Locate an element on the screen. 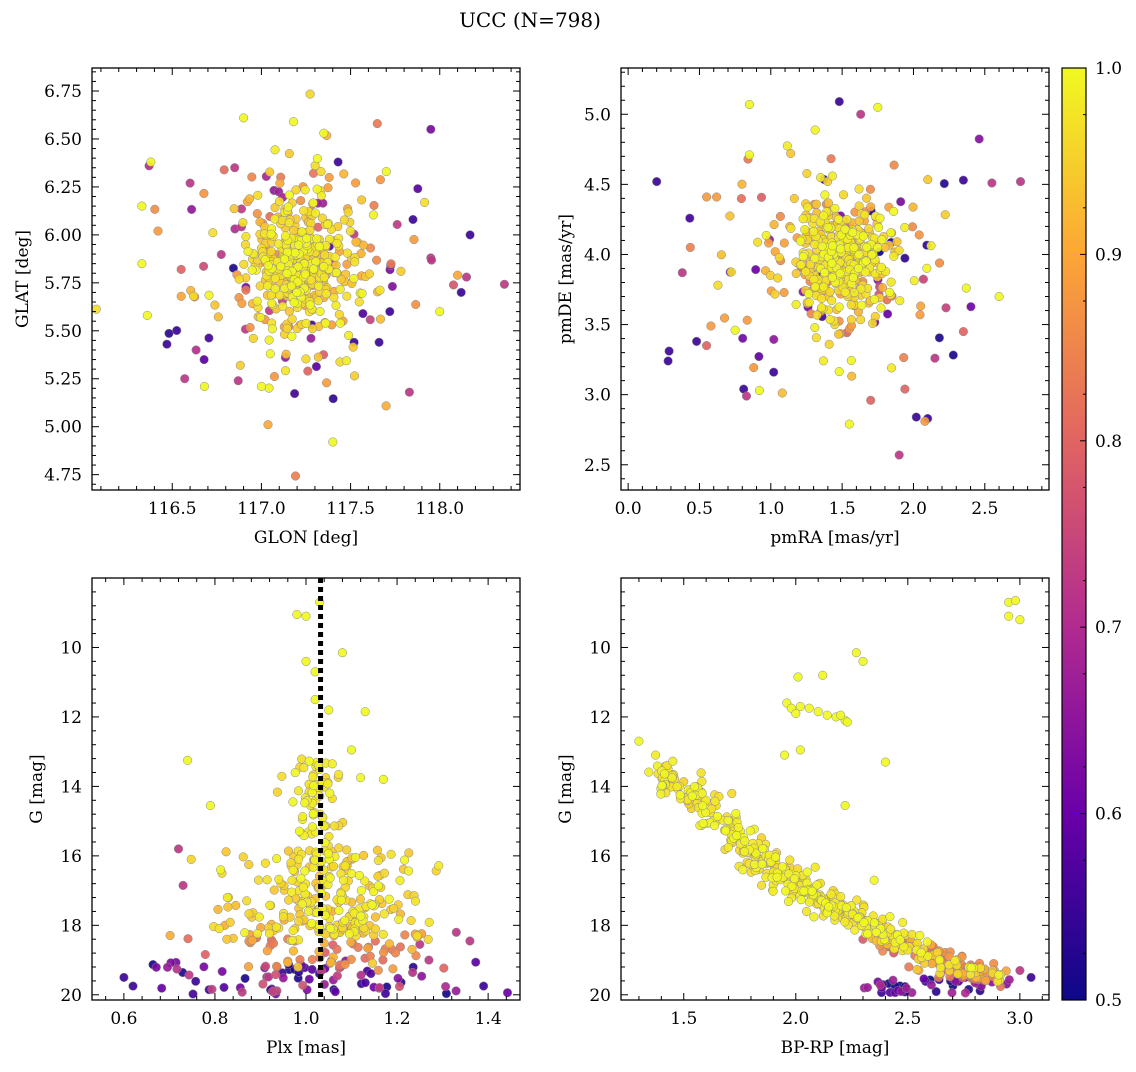 This screenshot has width=1136, height=1072. figure-title: UCC (N=798) is located at coordinates (530, 20).